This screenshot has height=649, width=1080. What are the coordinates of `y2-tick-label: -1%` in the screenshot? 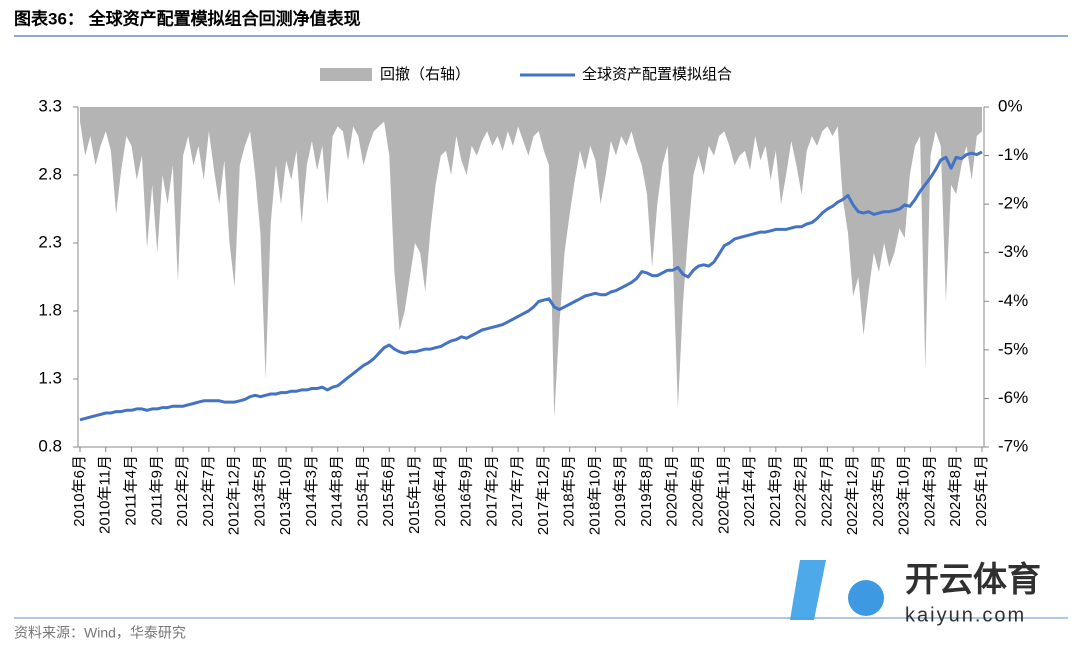 It's located at (1013, 154).